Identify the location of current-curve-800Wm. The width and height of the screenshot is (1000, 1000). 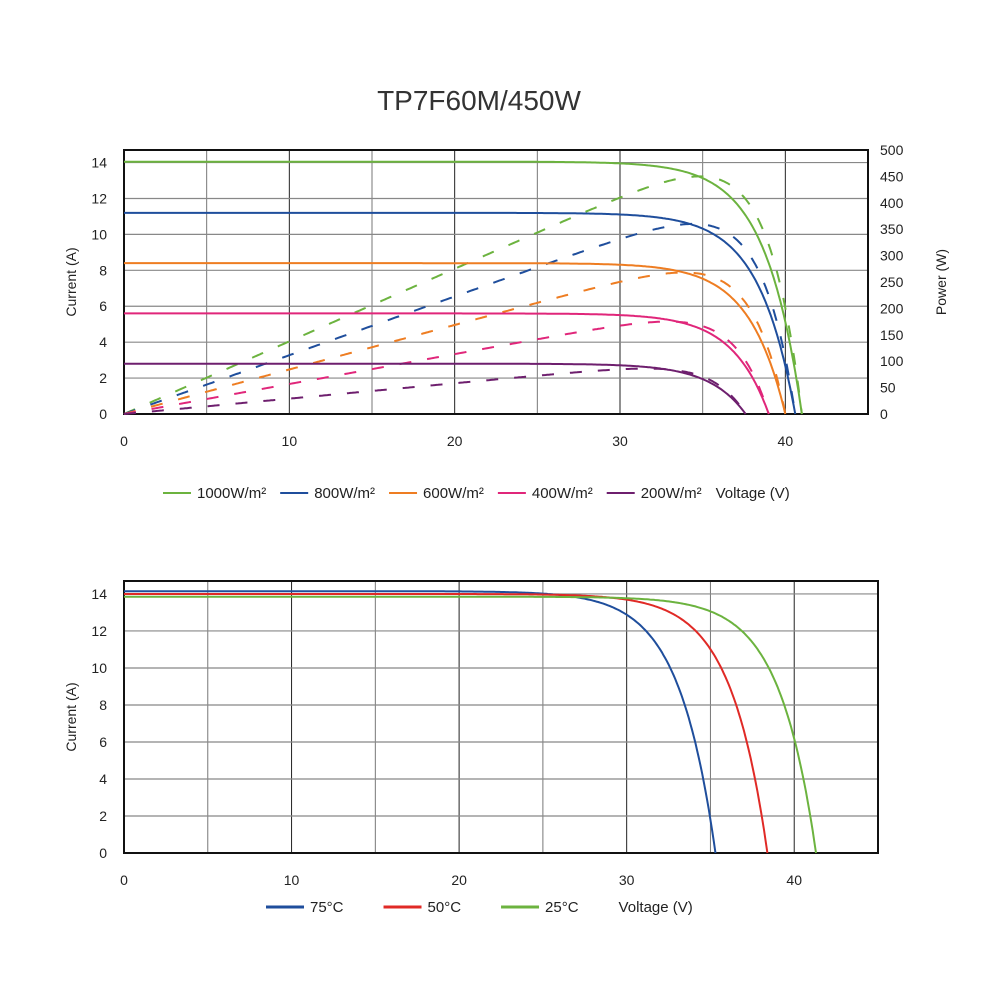
(460, 313).